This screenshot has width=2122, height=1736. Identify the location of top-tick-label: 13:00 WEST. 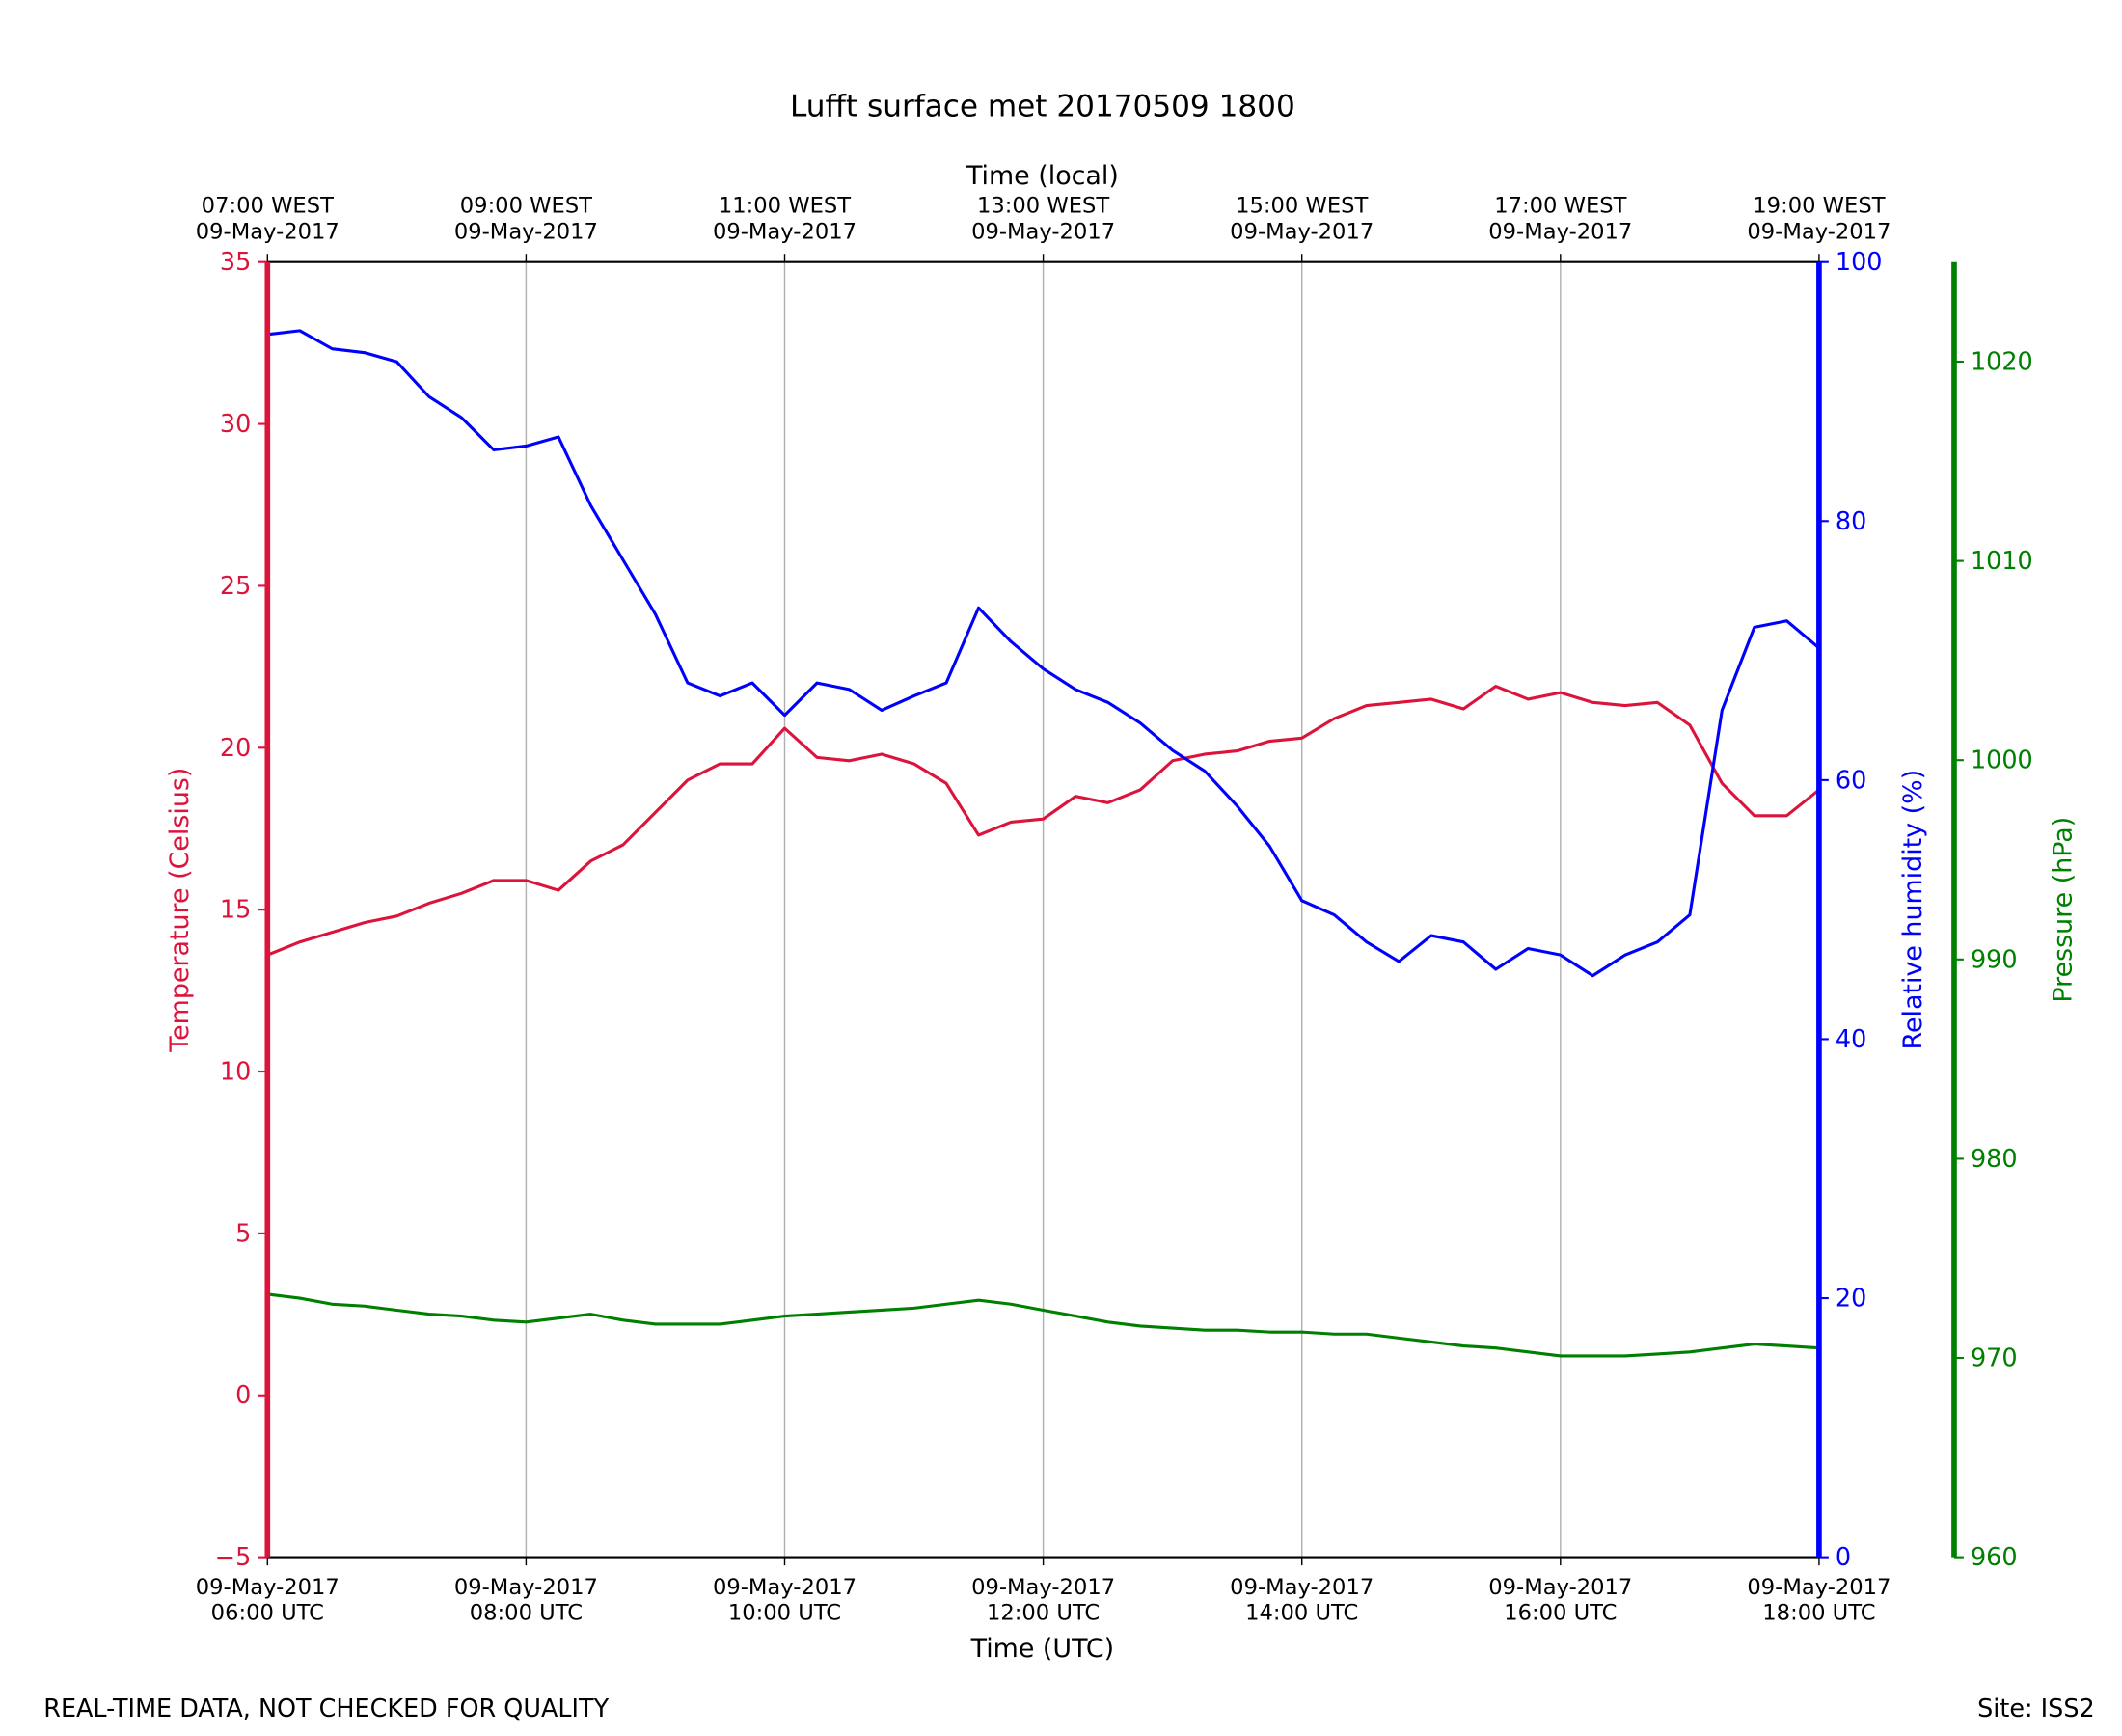
(1043, 206).